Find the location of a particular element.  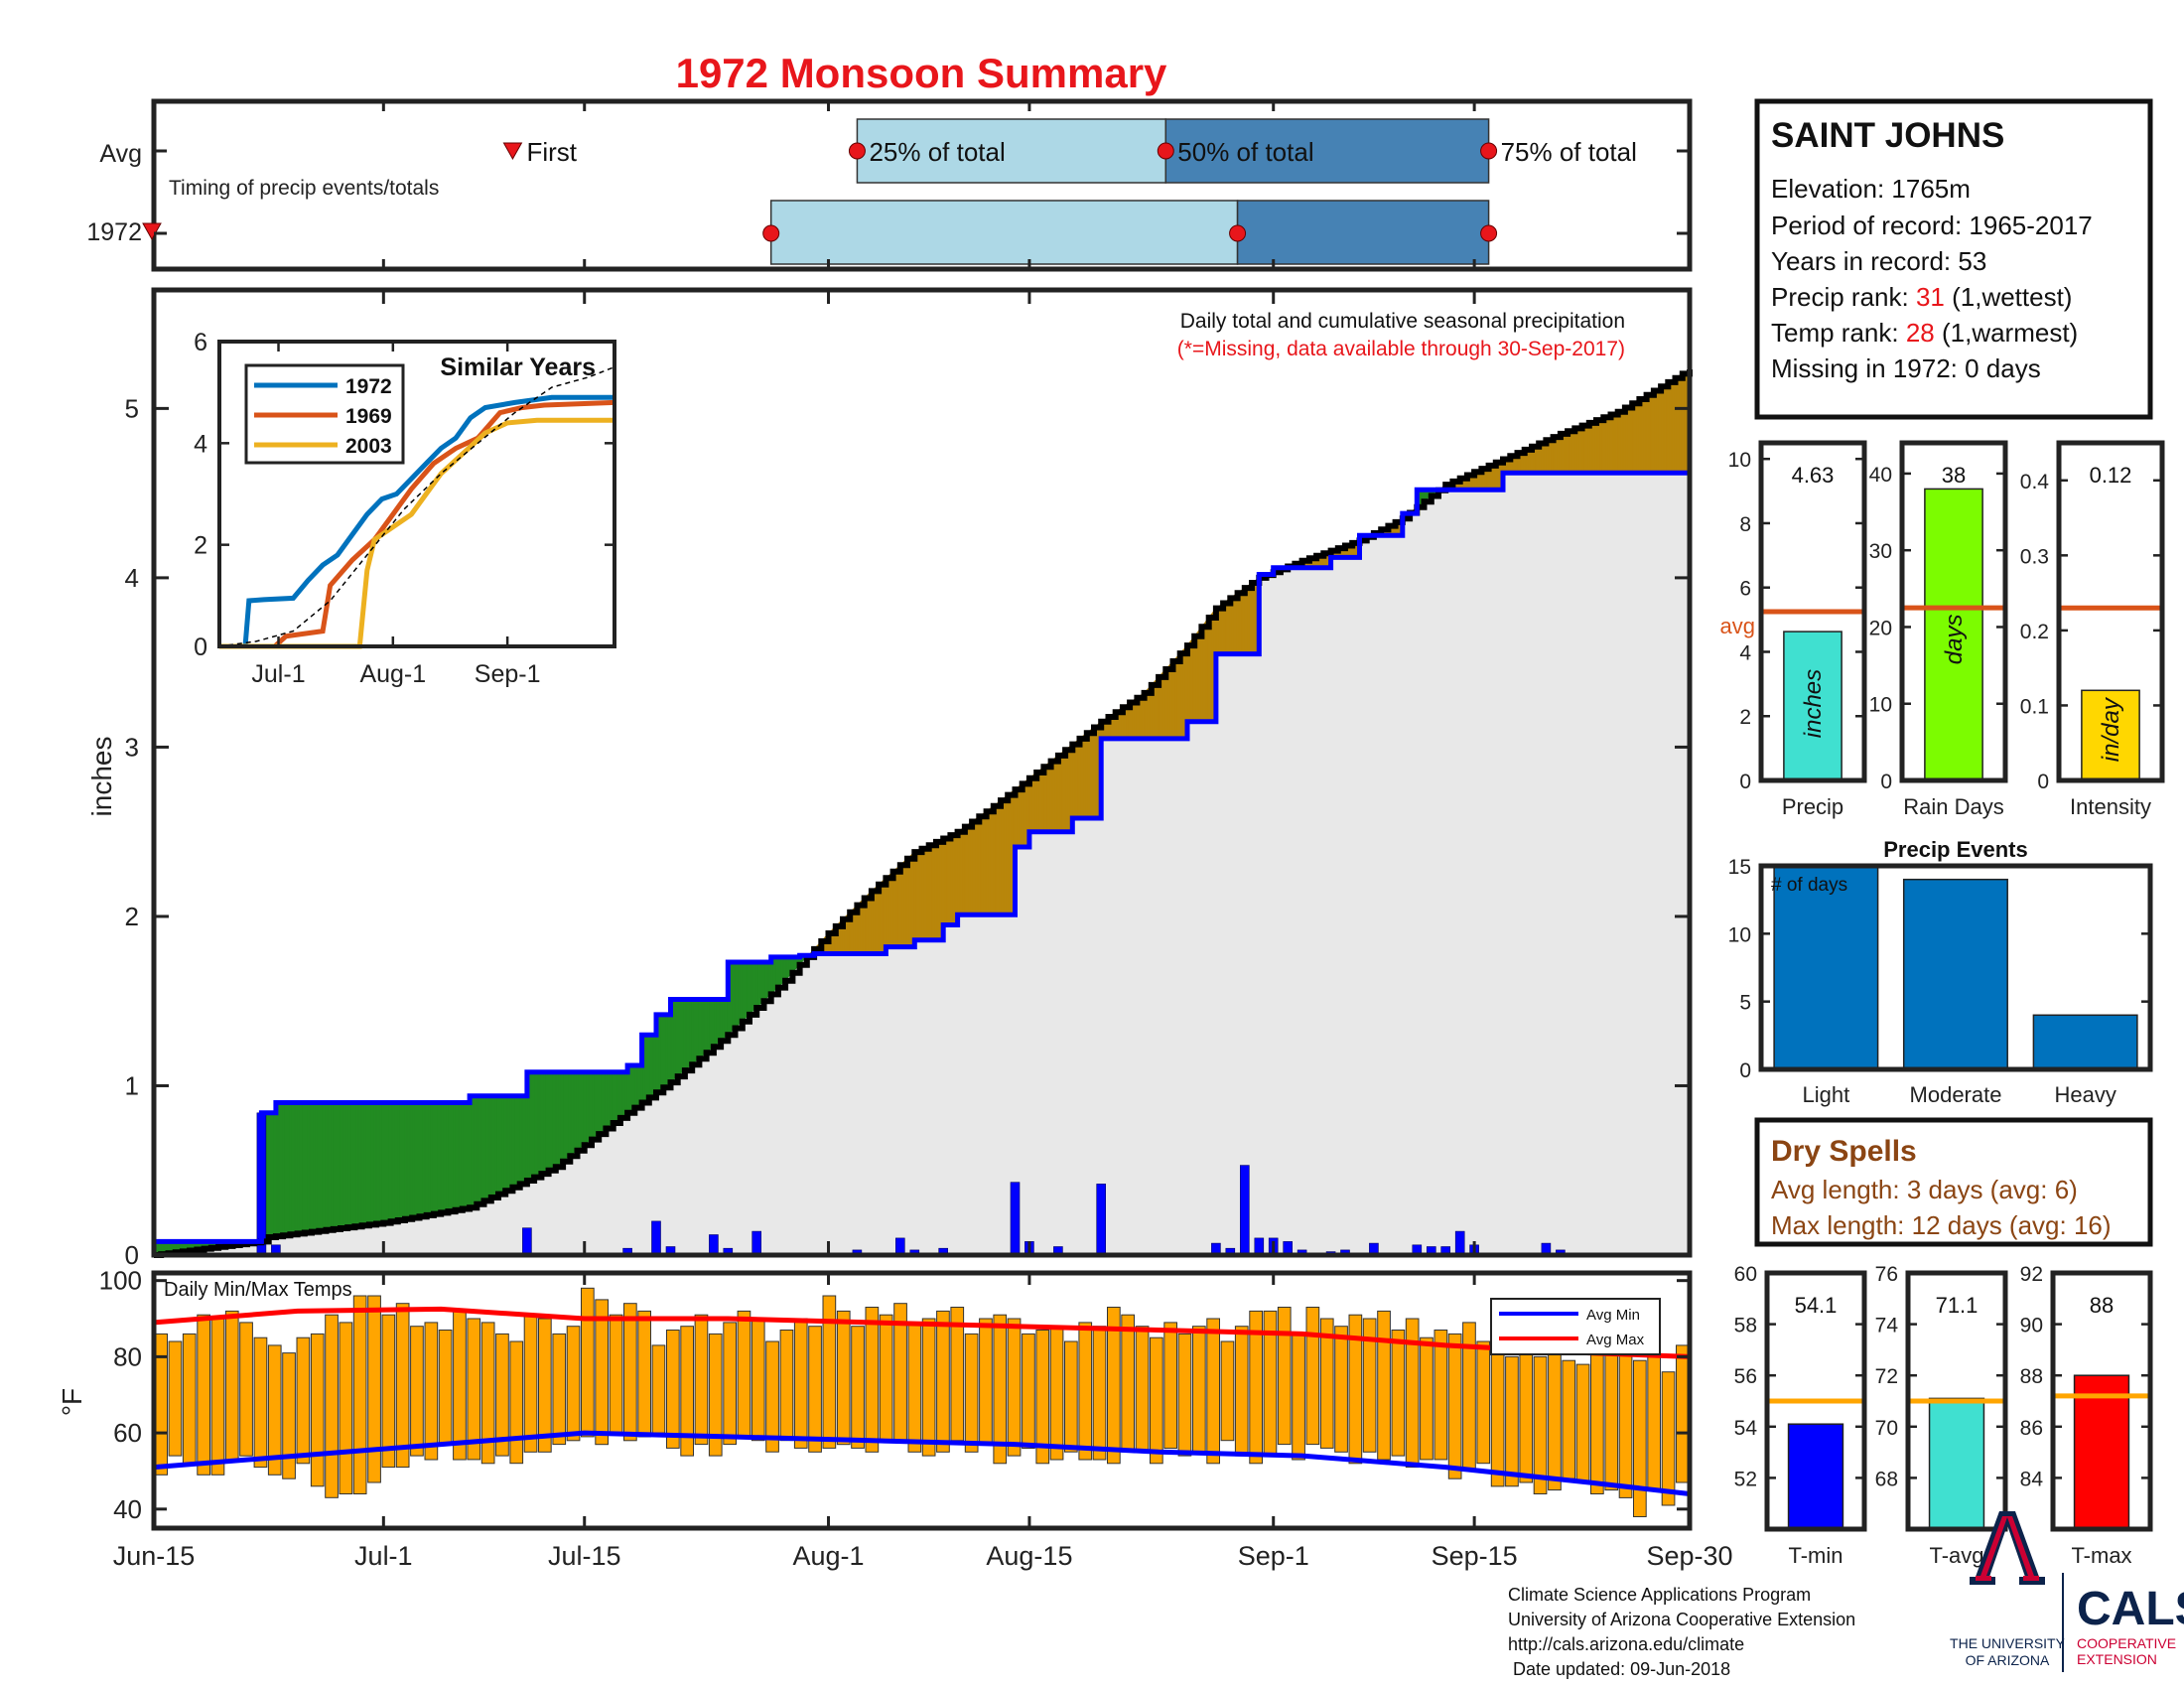

x-tick-label: Sep-30 is located at coordinates (1689, 1556).